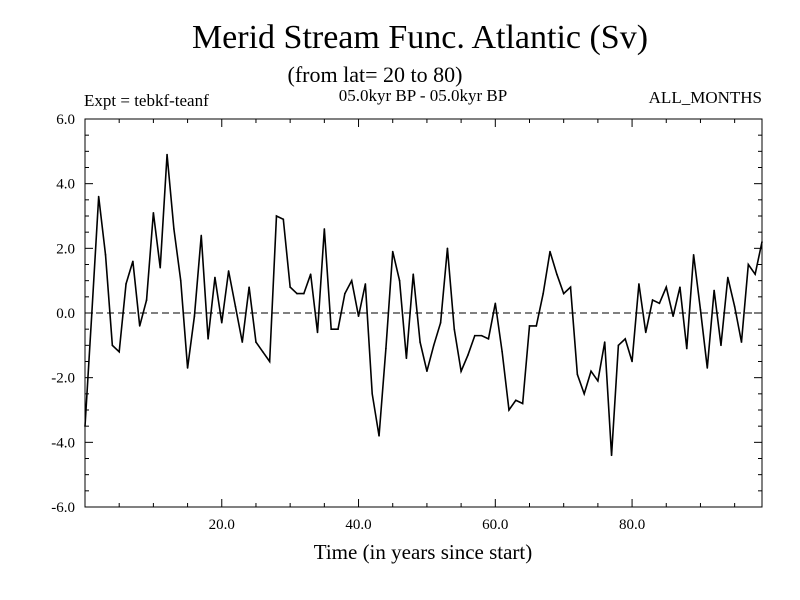 Image resolution: width=800 pixels, height=600 pixels. Describe the element at coordinates (222, 525) in the screenshot. I see `x-tick-label: 20.0` at that location.